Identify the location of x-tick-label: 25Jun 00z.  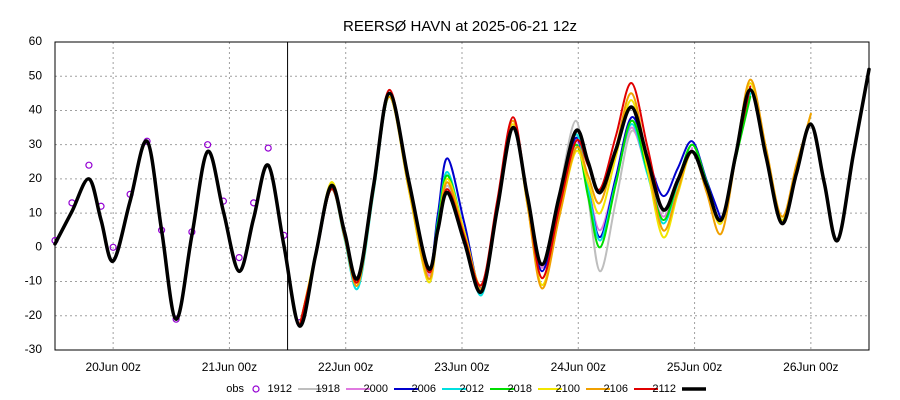
(694, 367).